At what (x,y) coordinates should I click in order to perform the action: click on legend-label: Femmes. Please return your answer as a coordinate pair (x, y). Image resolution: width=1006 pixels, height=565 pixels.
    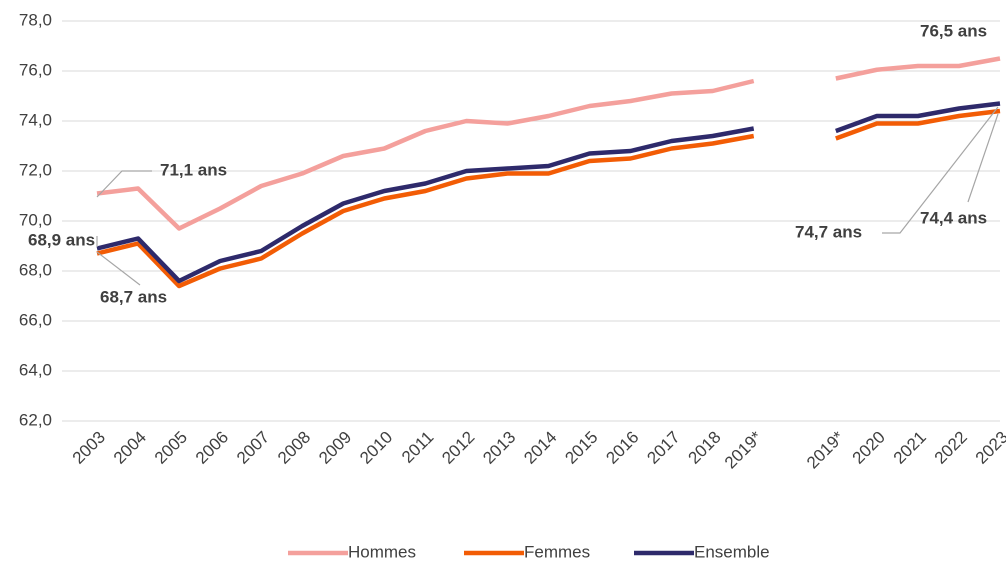
    Looking at the image, I should click on (557, 551).